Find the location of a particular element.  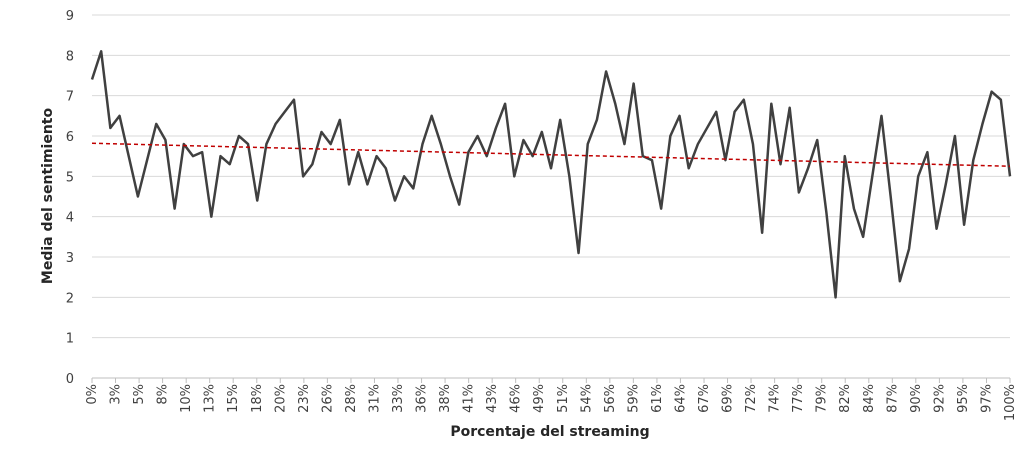

trendline is located at coordinates (551, 154).